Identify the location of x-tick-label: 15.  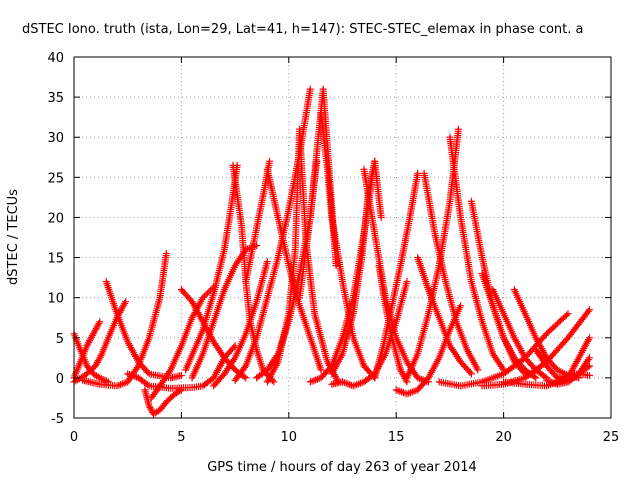
(396, 437).